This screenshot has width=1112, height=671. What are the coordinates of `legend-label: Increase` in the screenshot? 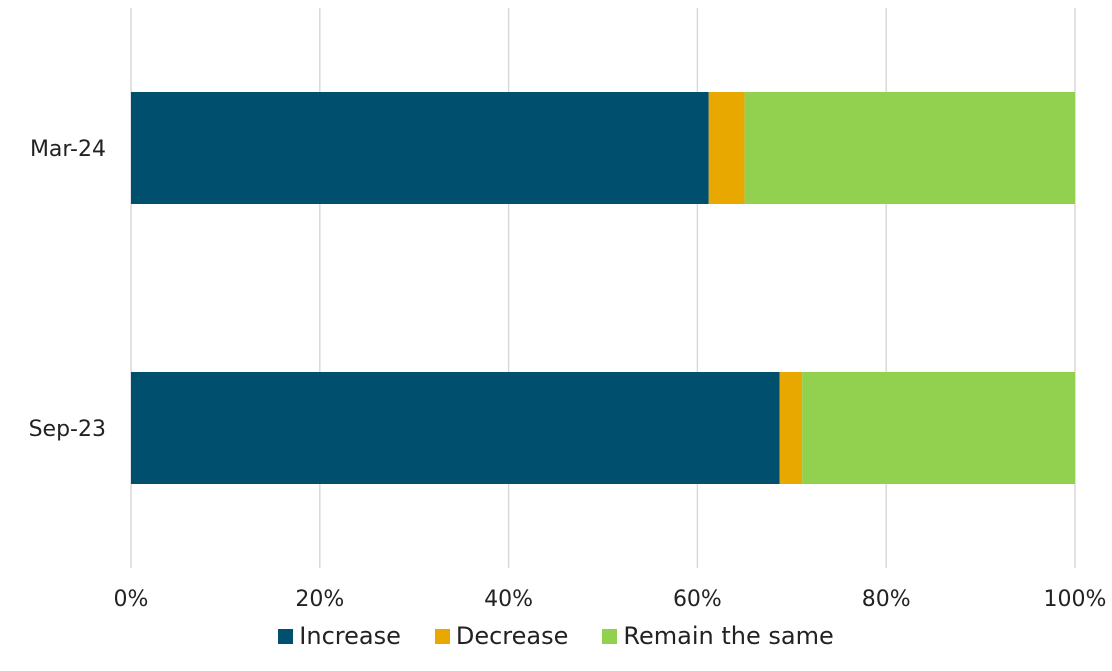 It's located at (350, 636).